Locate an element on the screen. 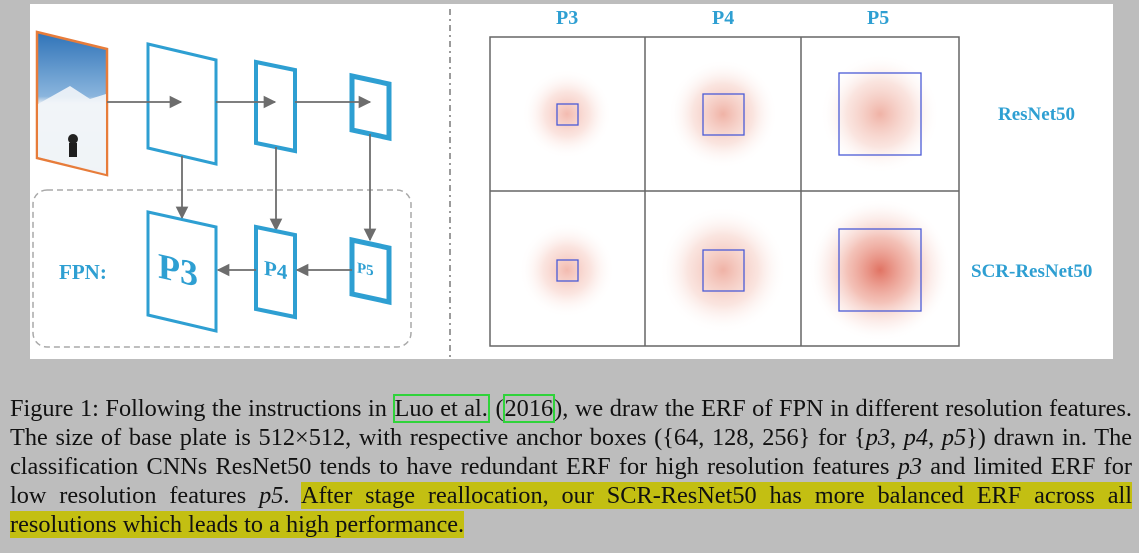 The width and height of the screenshot is (1139, 553). math-p3: p3 is located at coordinates (877, 437).